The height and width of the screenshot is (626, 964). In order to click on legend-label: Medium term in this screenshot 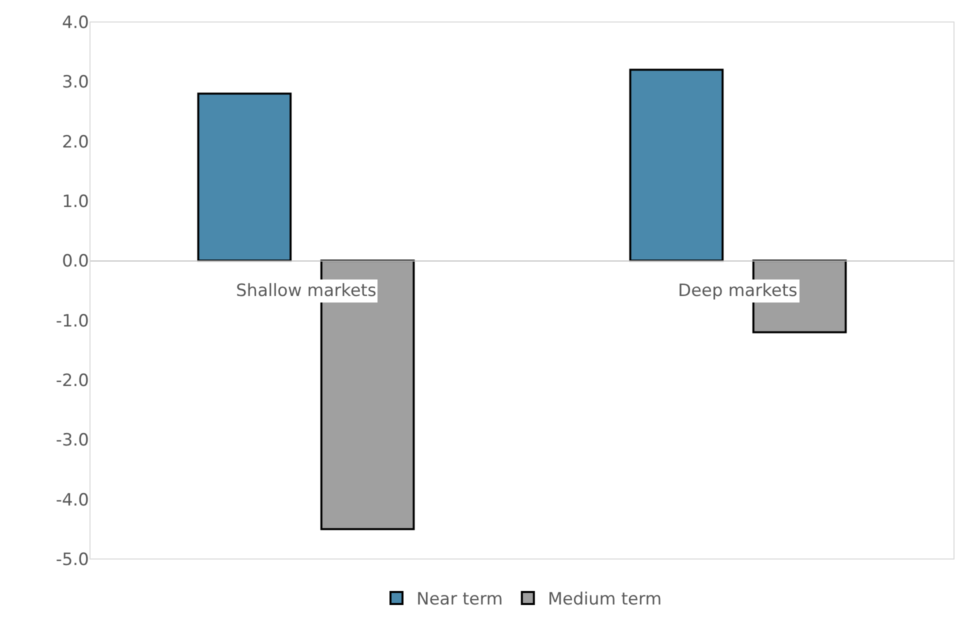, I will do `click(605, 600)`.